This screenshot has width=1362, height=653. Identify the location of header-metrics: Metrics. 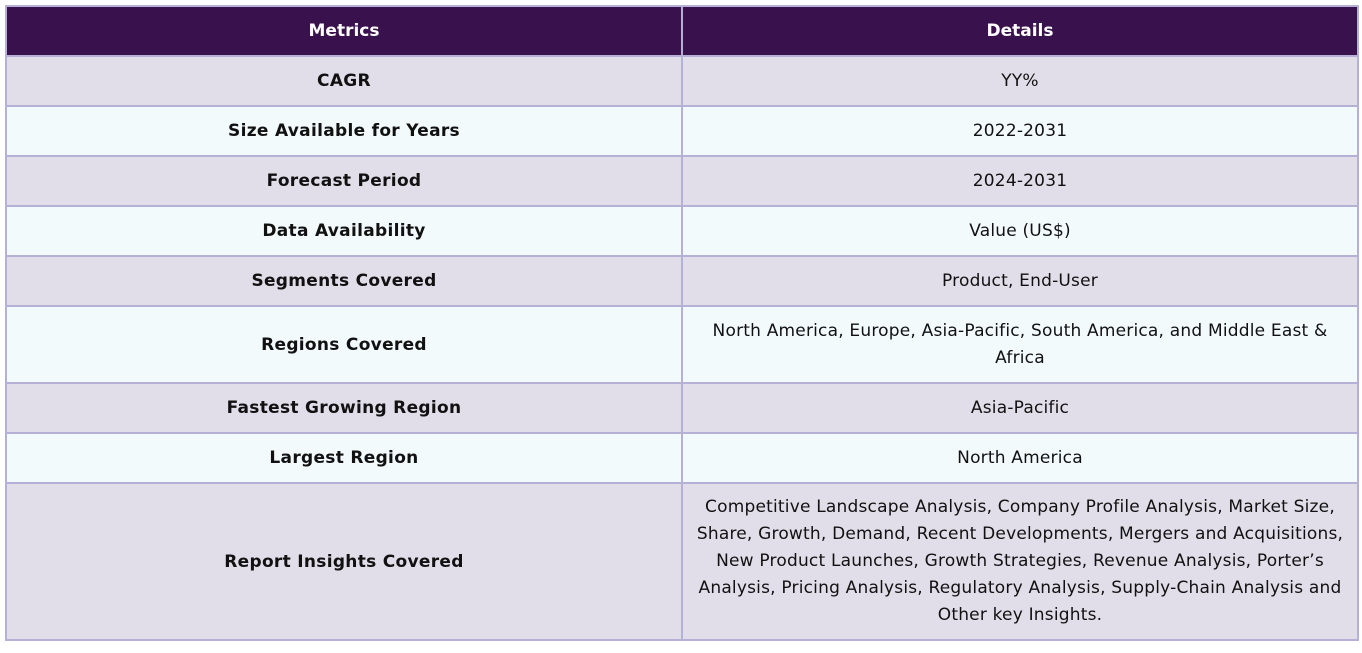
(344, 31).